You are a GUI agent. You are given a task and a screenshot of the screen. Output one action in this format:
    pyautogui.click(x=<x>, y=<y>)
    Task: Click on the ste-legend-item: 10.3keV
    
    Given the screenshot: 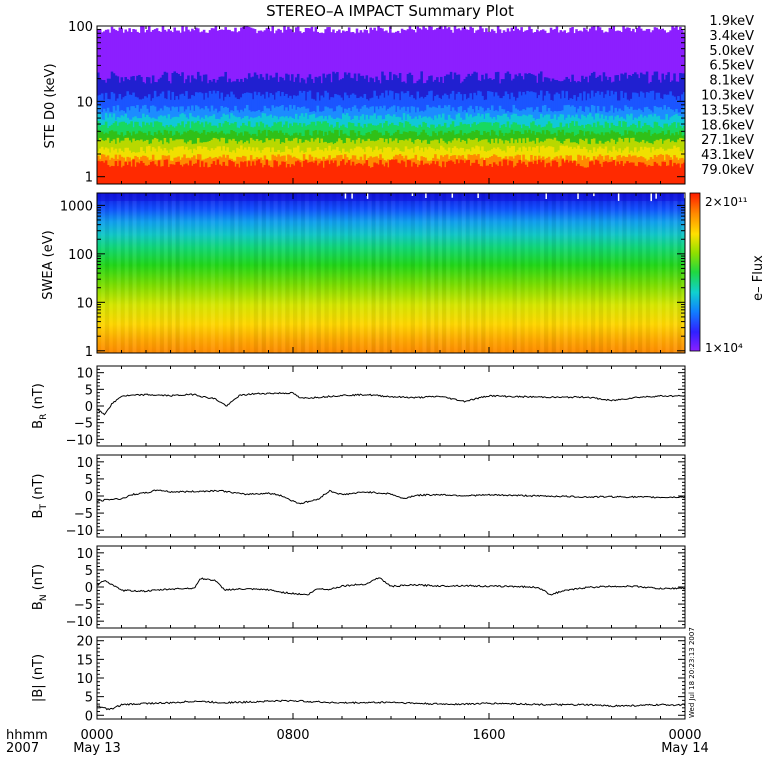 What is the action you would take?
    pyautogui.click(x=727, y=96)
    